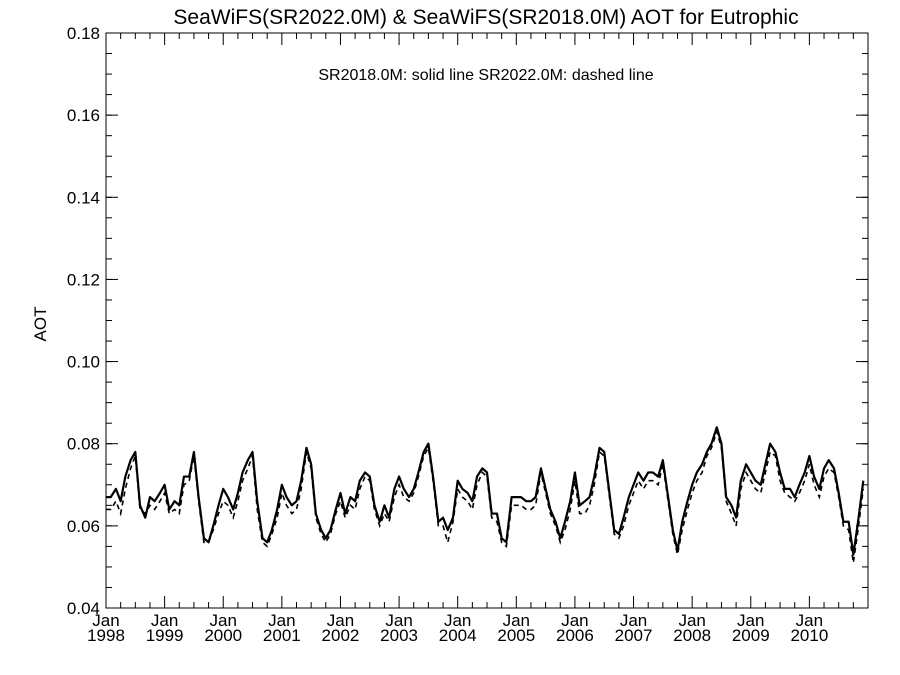 The image size is (900, 675). I want to click on y-tick-label: 0.12, so click(83, 279).